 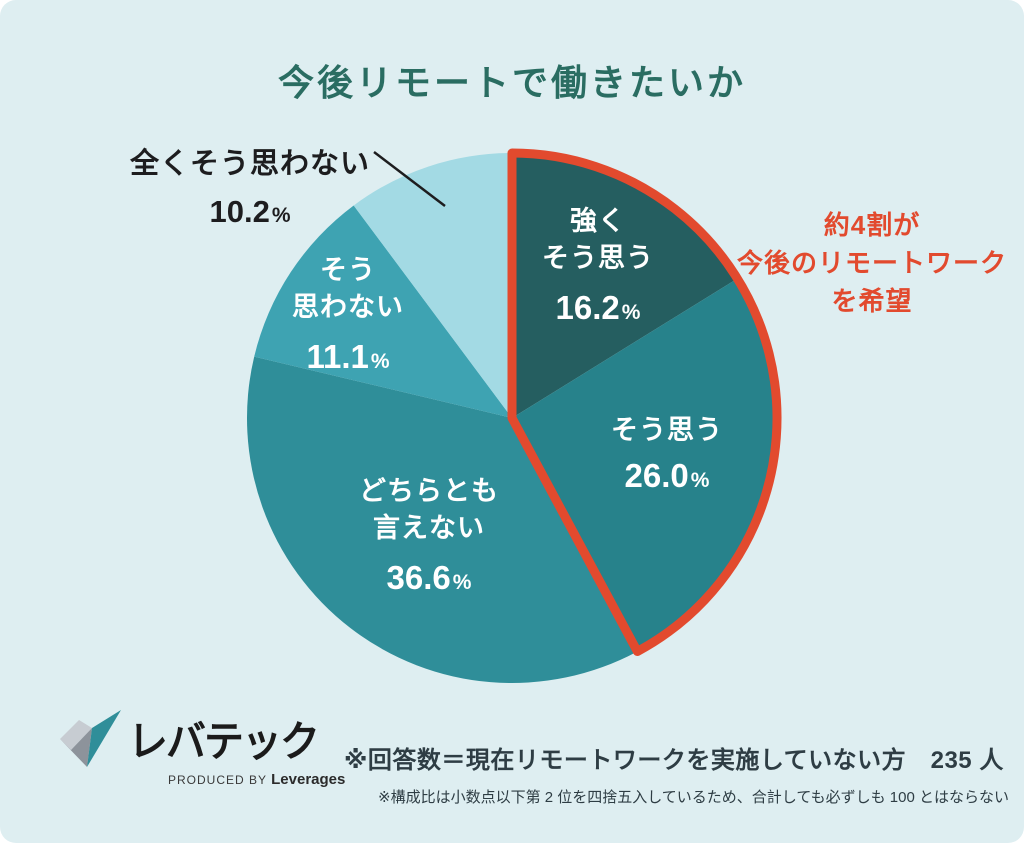 What do you see at coordinates (250, 185) in the screenshot?
I see `pie-label-strongly-disagree: 全くそう思わない 10.2%` at bounding box center [250, 185].